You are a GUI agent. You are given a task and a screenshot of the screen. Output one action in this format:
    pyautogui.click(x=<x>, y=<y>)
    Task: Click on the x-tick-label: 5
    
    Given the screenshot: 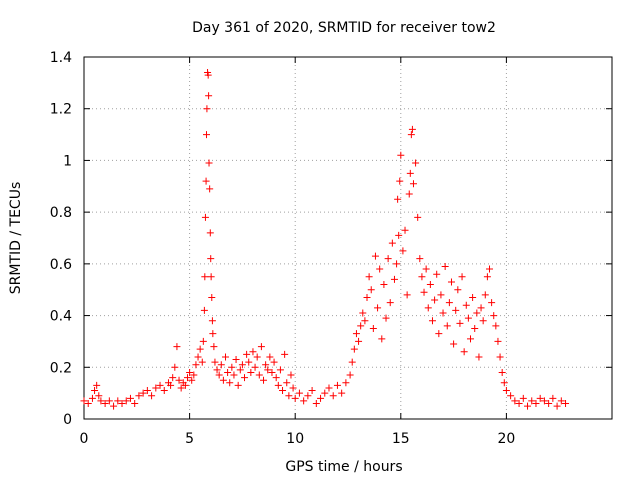 What is the action you would take?
    pyautogui.click(x=189, y=439)
    